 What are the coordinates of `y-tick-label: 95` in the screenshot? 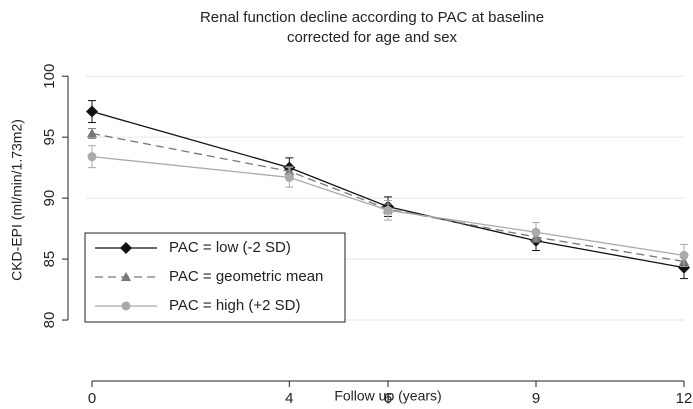 It's located at (49, 137).